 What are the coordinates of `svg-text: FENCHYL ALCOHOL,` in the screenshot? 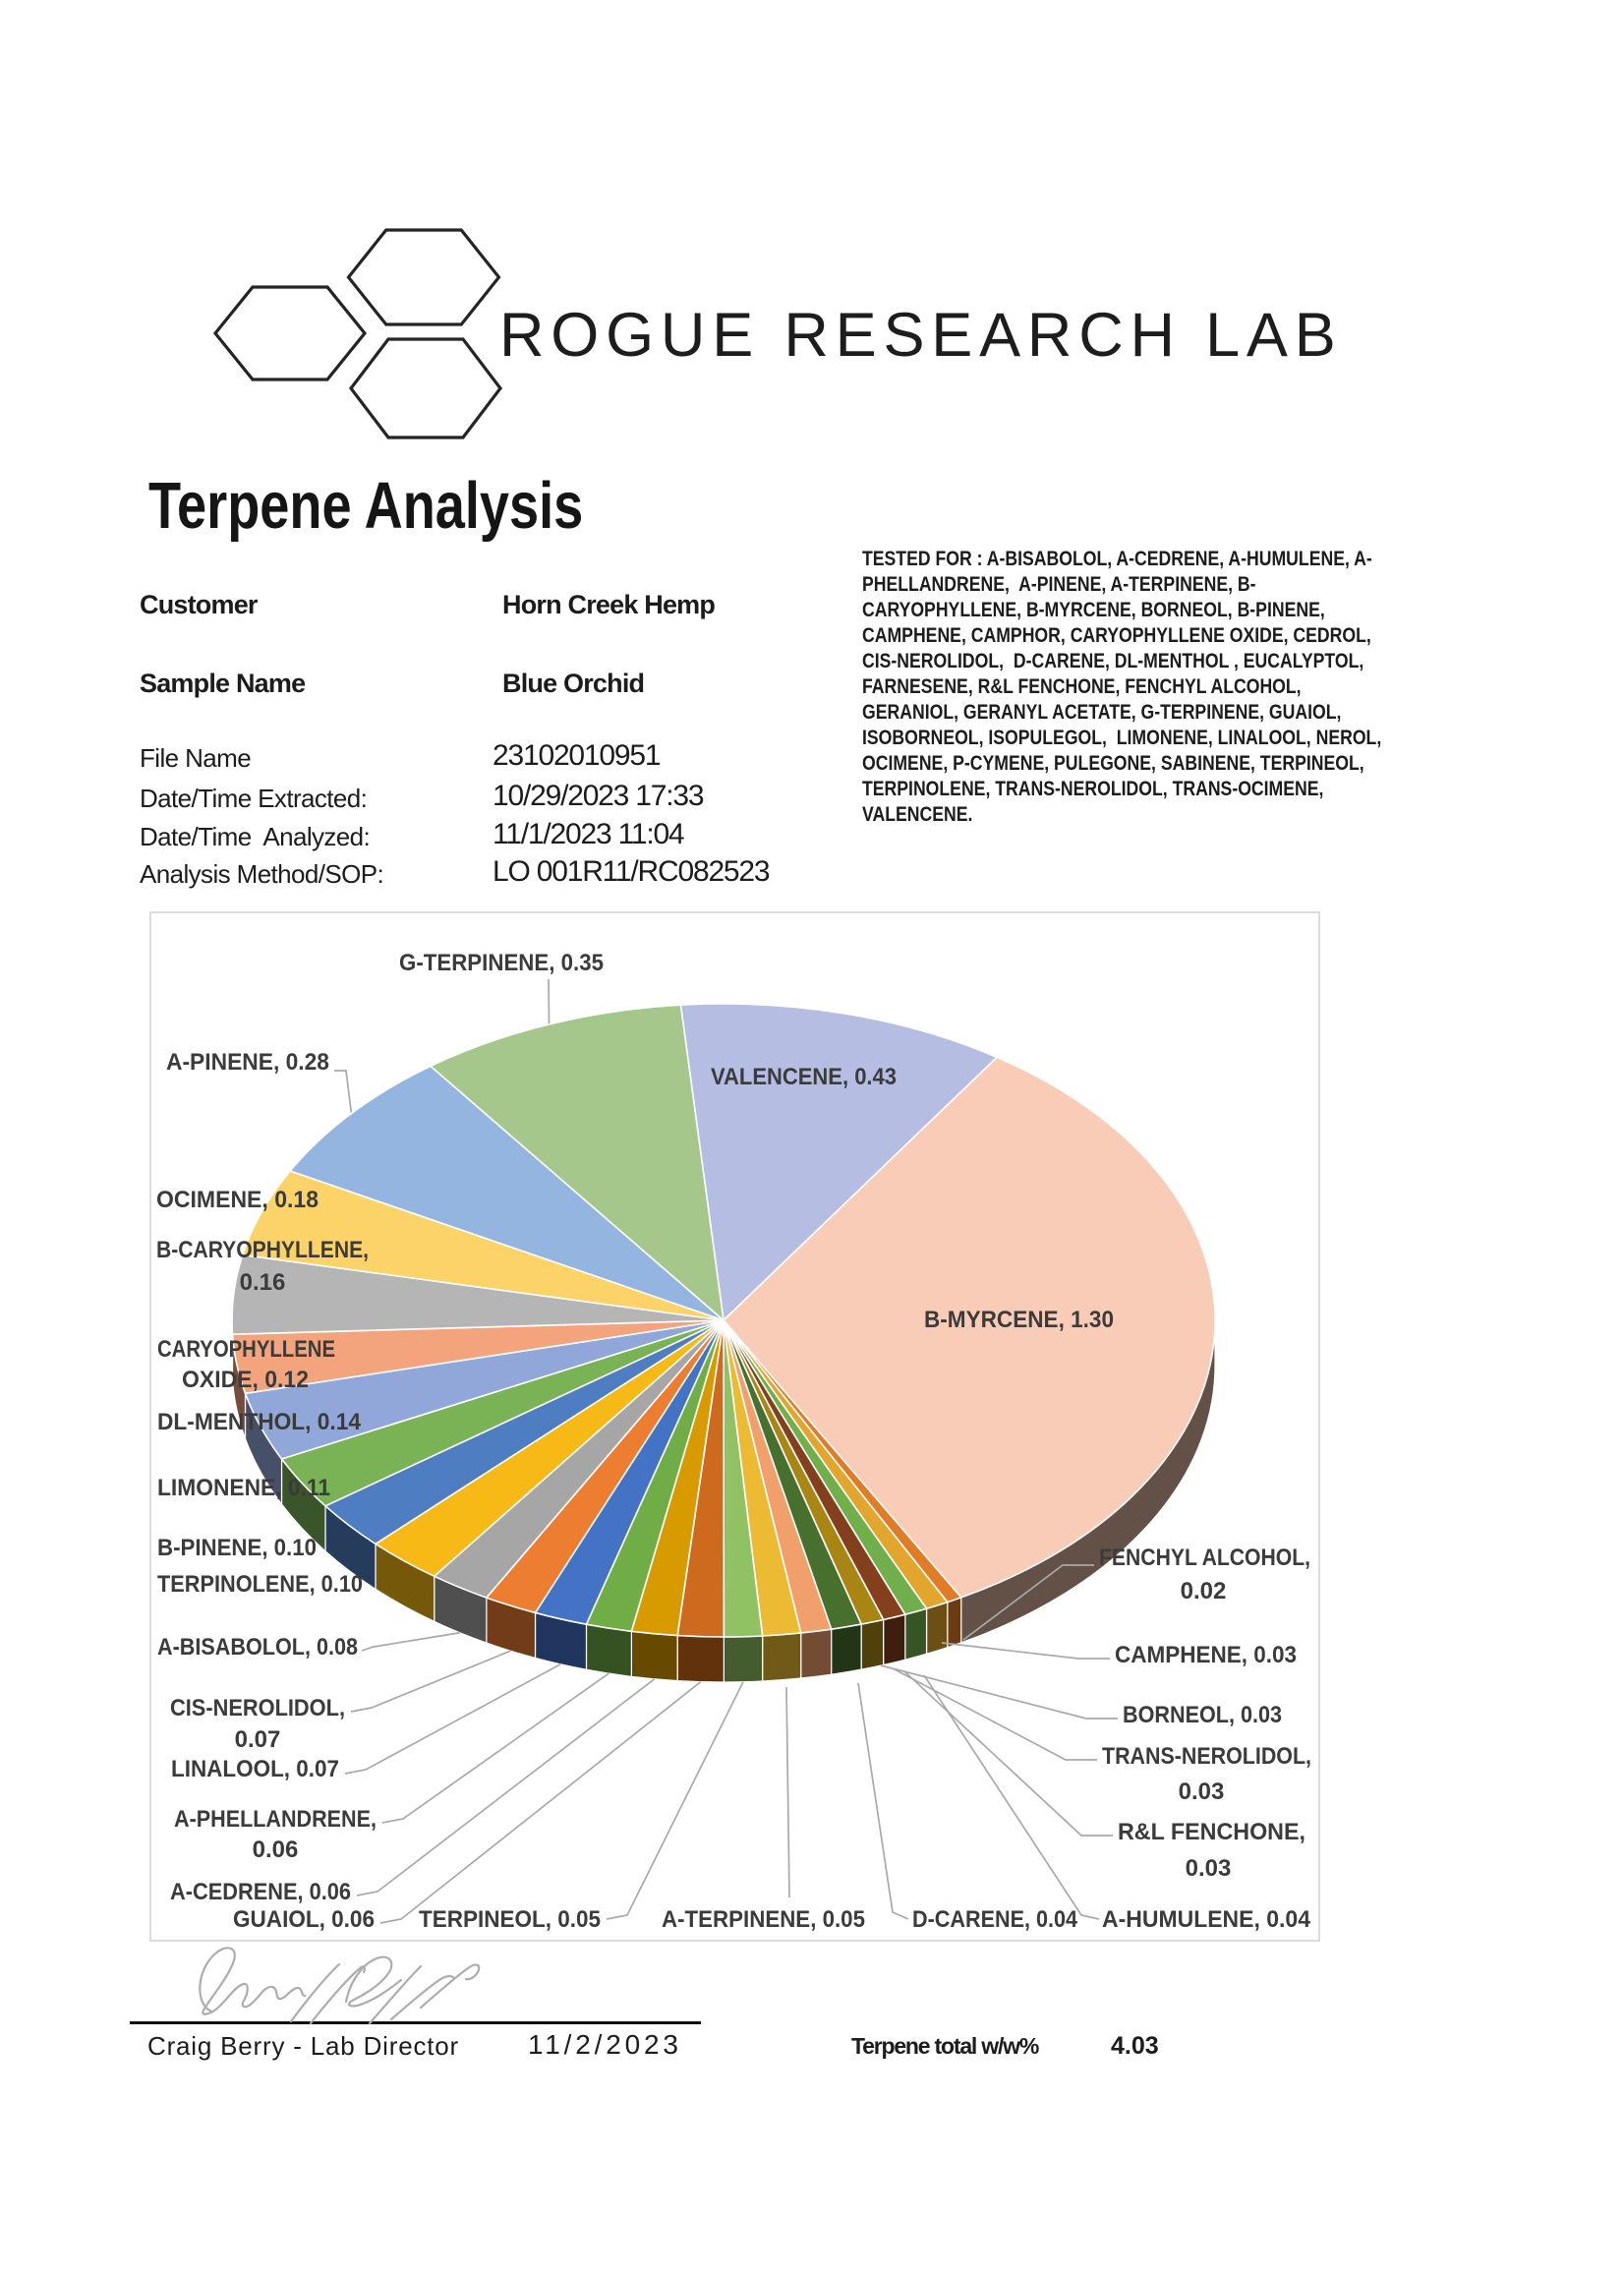 It's located at (1204, 1558).